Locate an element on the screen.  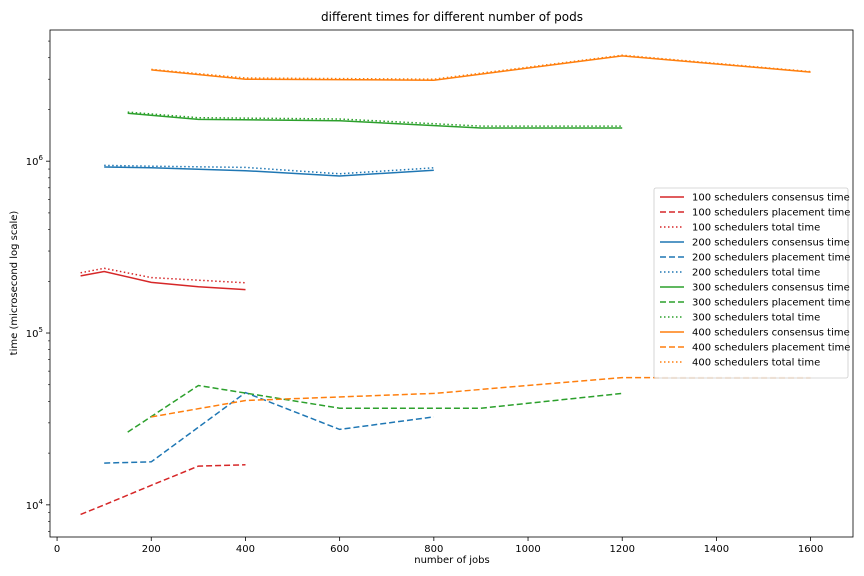
legend-label: 400 schedulers total time is located at coordinates (756, 363).